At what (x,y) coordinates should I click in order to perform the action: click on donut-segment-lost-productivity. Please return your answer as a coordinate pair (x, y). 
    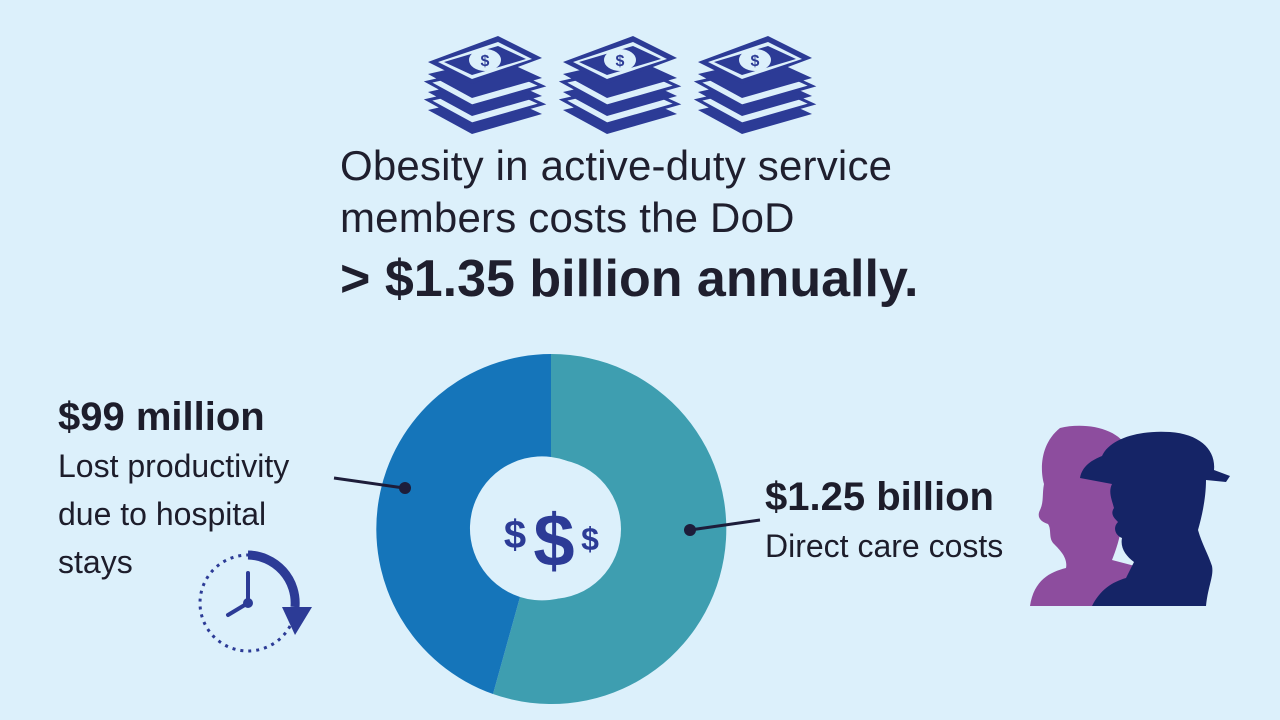
    Looking at the image, I should click on (463, 524).